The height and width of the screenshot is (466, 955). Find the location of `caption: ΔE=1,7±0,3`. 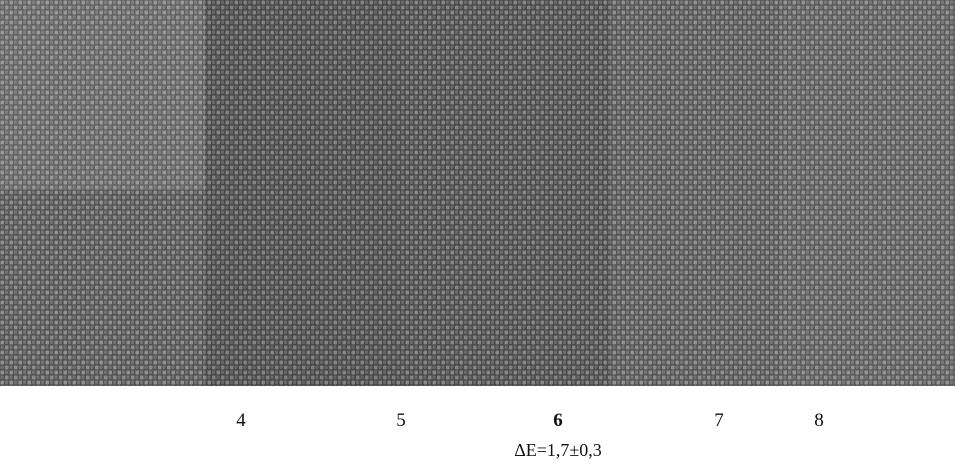

caption: ΔE=1,7±0,3 is located at coordinates (558, 450).